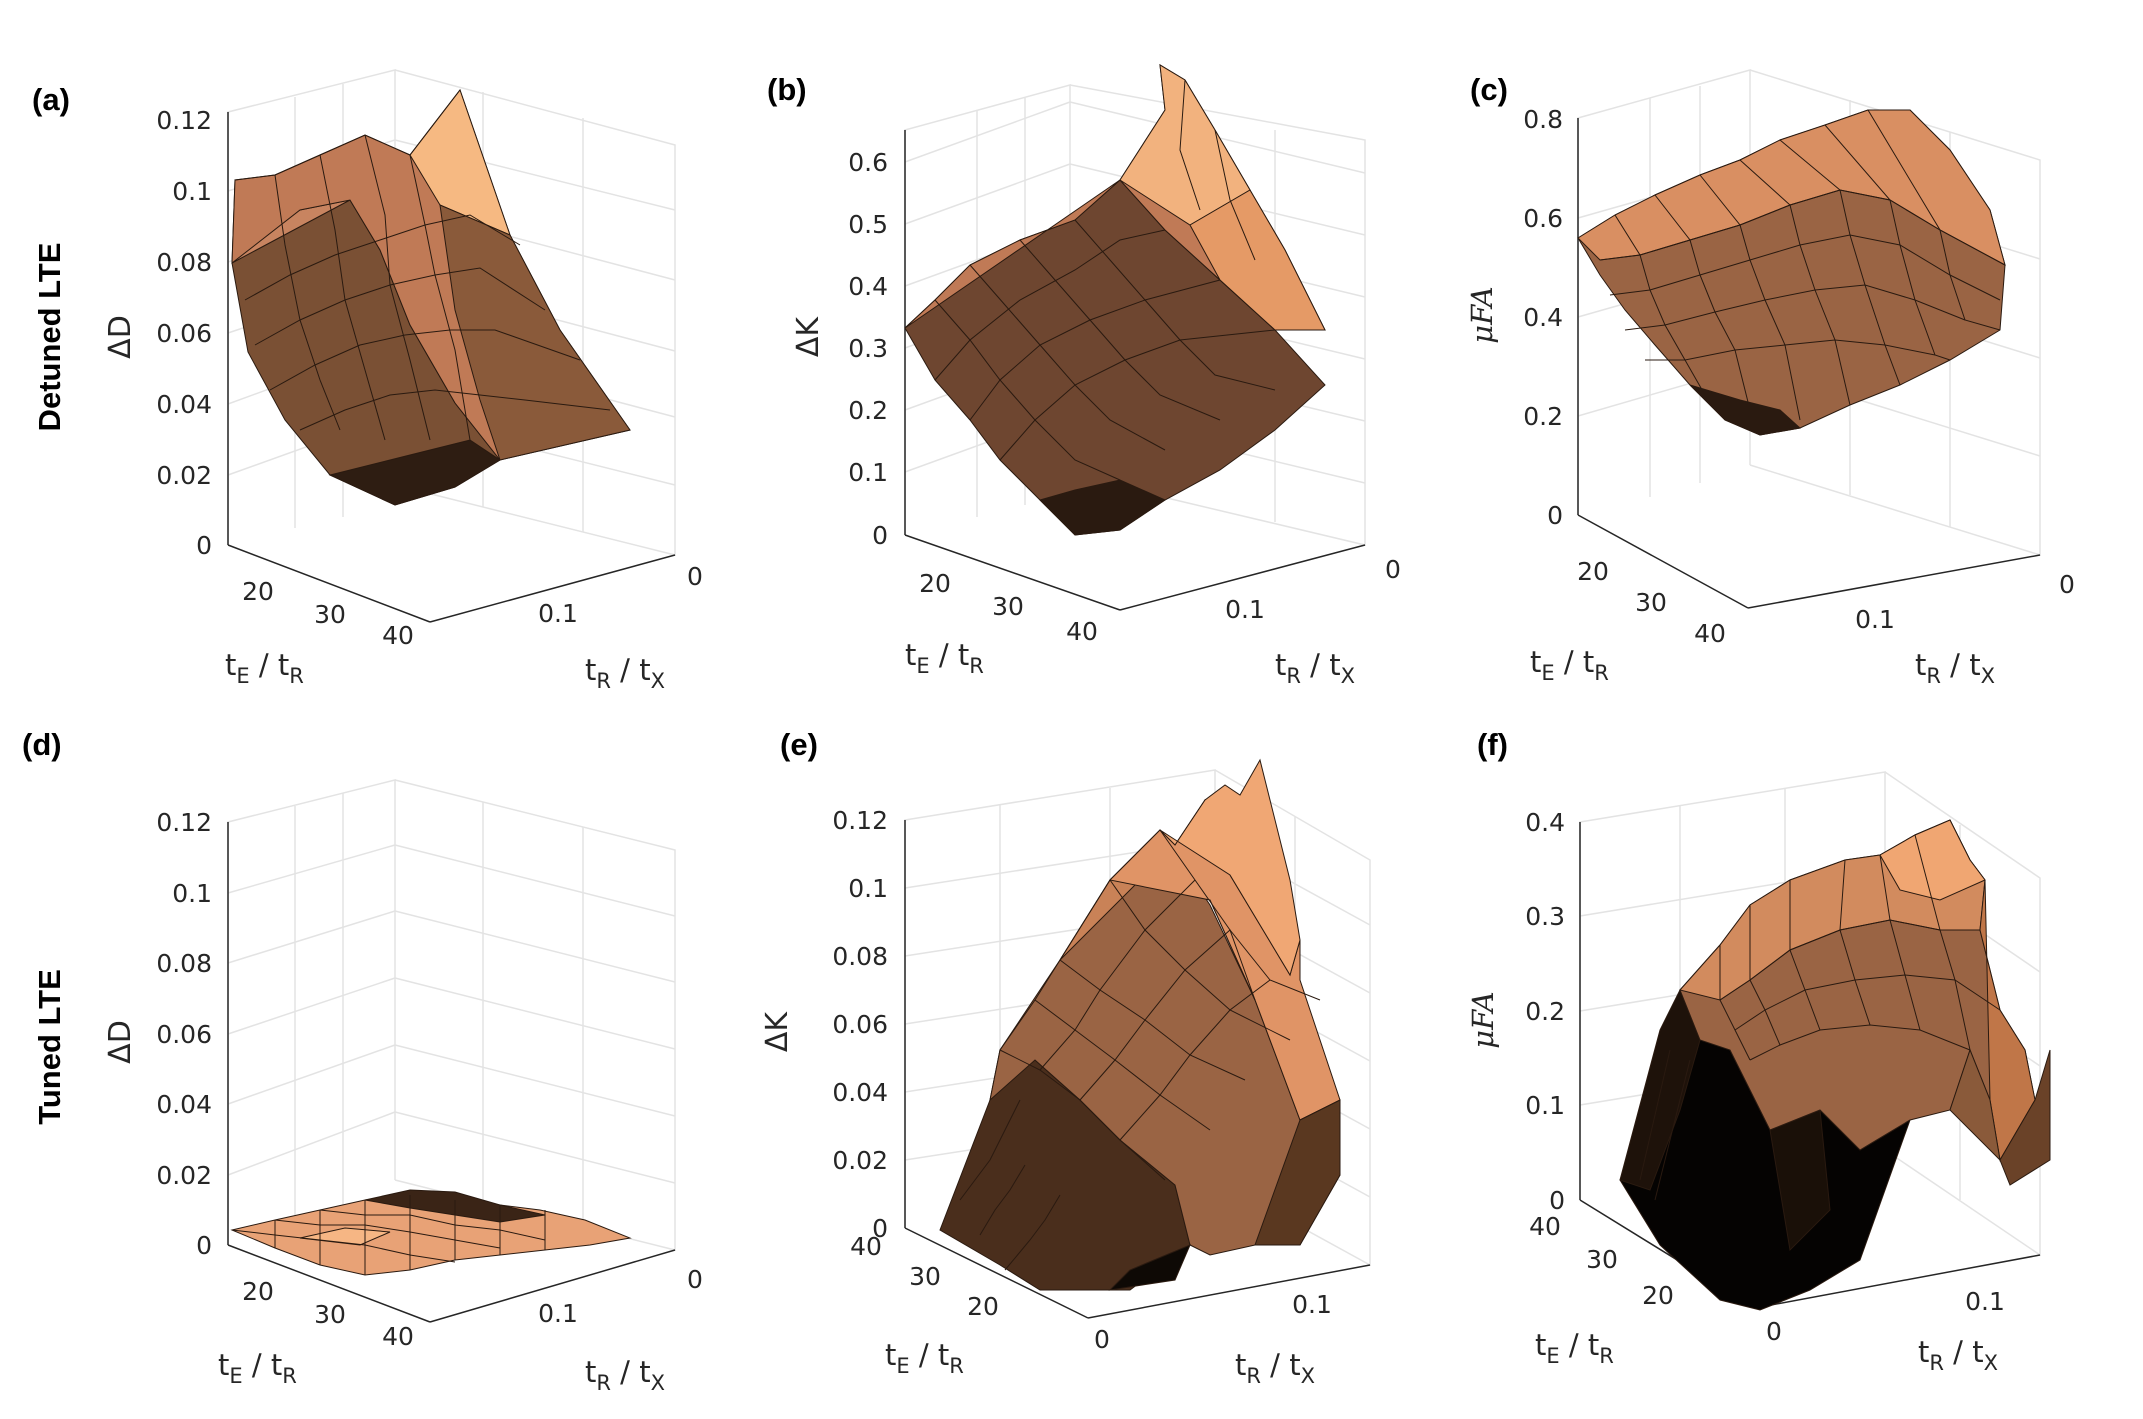 This screenshot has width=2143, height=1419. I want to click on panel-f-xticks: 40 30 20 0, so click(1655, 1279).